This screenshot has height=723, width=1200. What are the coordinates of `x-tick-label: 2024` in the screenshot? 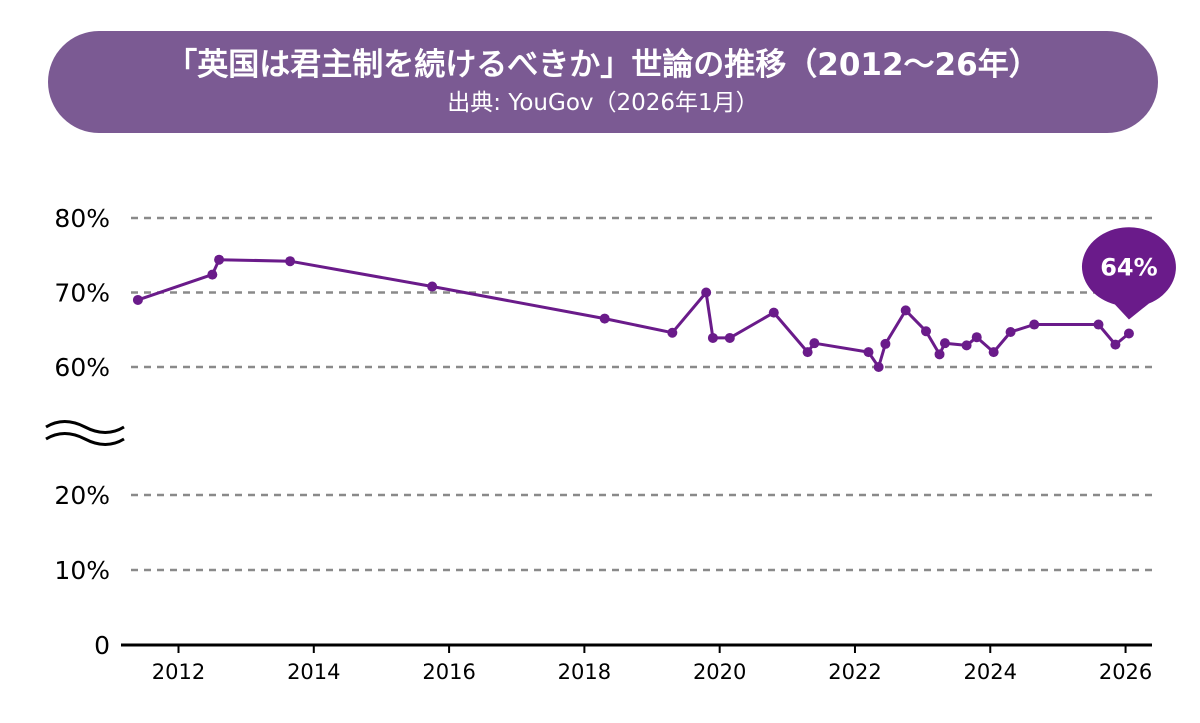 It's located at (990, 672).